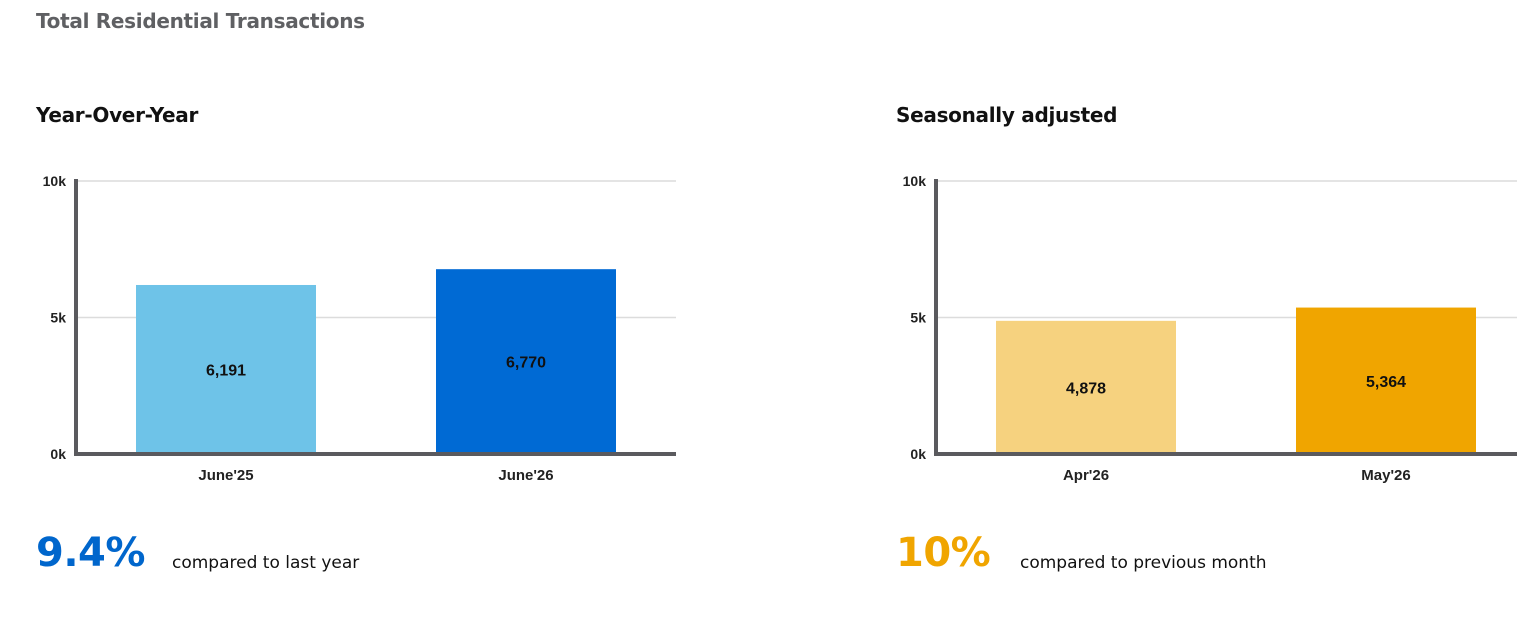  Describe the element at coordinates (200, 21) in the screenshot. I see `page-title: Total Residential Transactions` at that location.